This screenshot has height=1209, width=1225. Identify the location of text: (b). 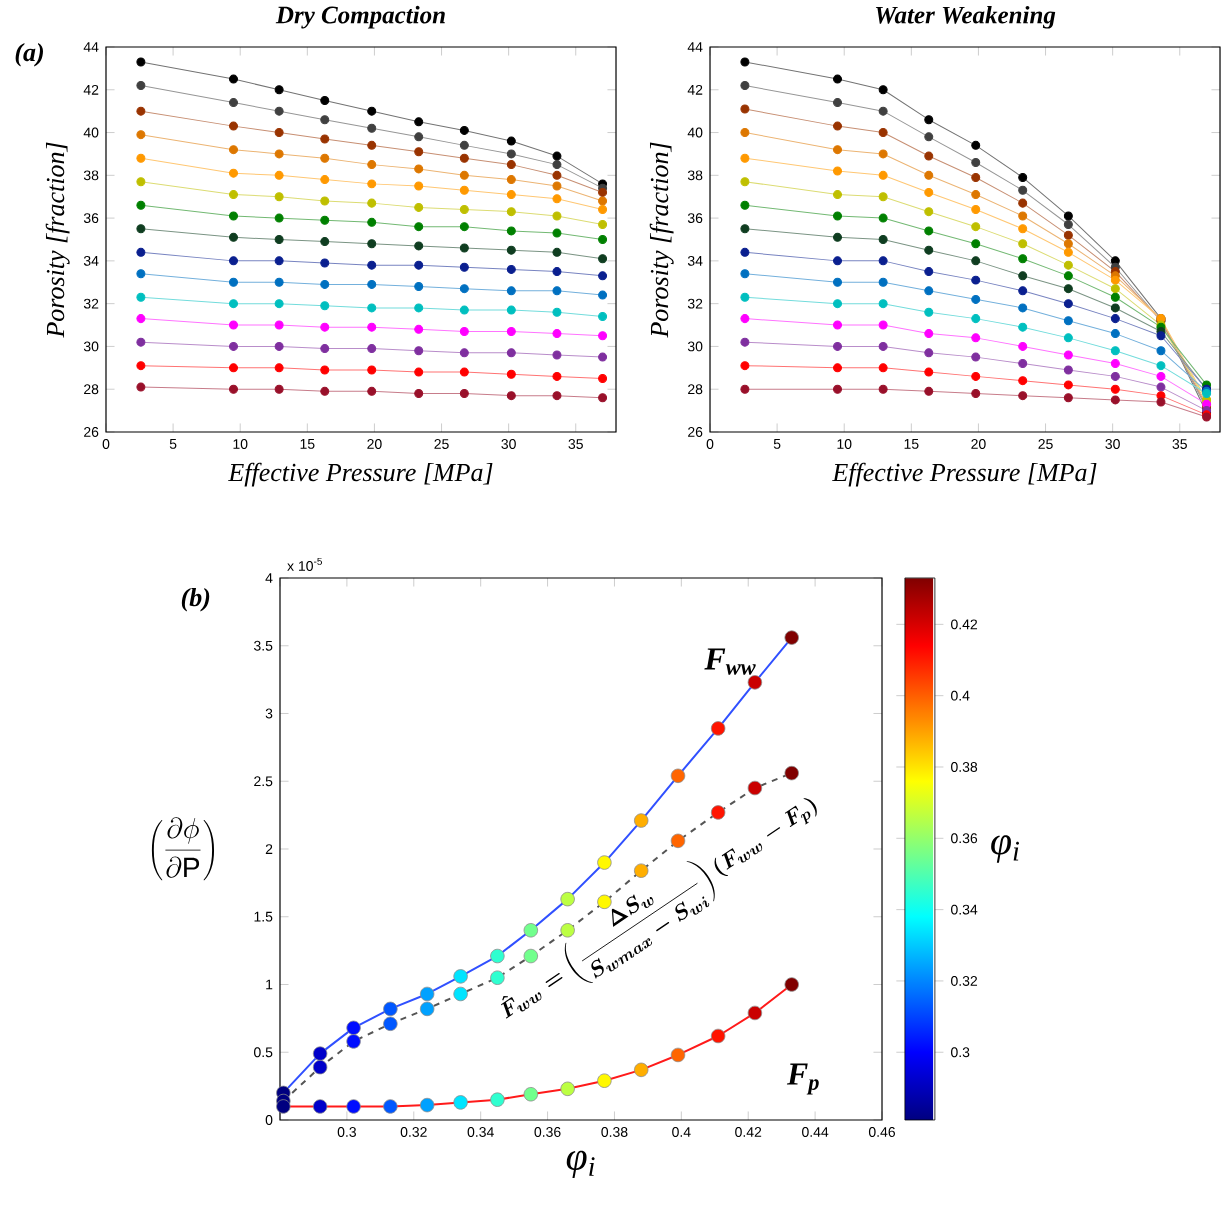
(195, 599).